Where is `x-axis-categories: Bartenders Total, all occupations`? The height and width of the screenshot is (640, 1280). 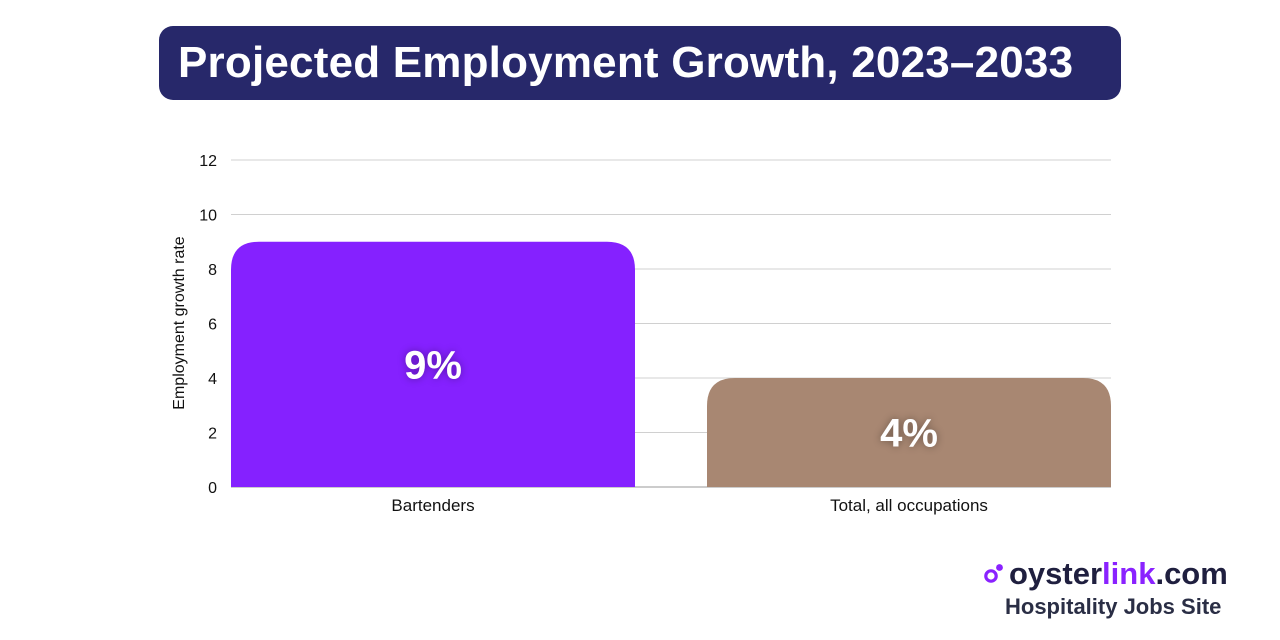 x-axis-categories: Bartenders Total, all occupations is located at coordinates (689, 505).